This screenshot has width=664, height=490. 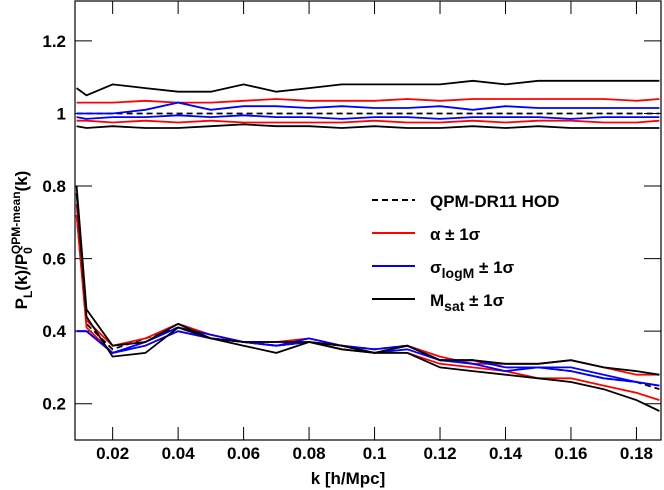 What do you see at coordinates (61, 113) in the screenshot?
I see `y-tick-label: 1` at bounding box center [61, 113].